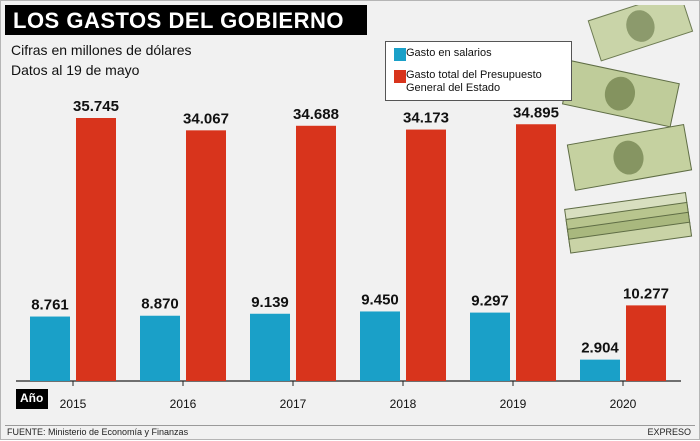 This screenshot has width=700, height=441. I want to click on chart-subtitle-date: Datos al 19 de mayo, so click(75, 70).